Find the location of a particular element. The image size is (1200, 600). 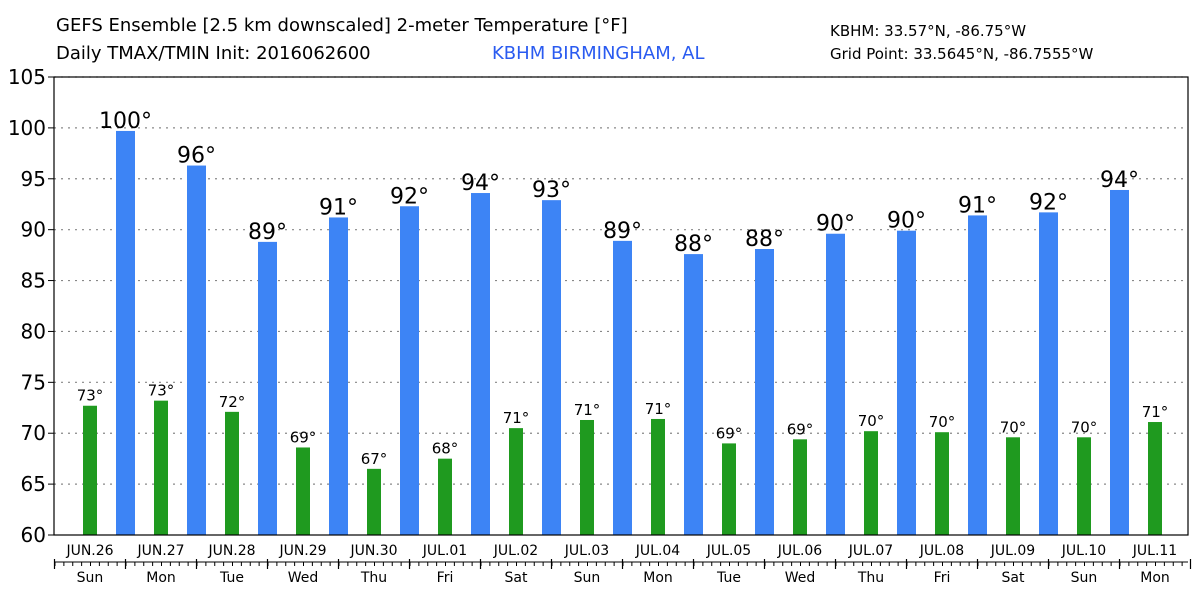

y-tick-label: 100 is located at coordinates (27, 128).